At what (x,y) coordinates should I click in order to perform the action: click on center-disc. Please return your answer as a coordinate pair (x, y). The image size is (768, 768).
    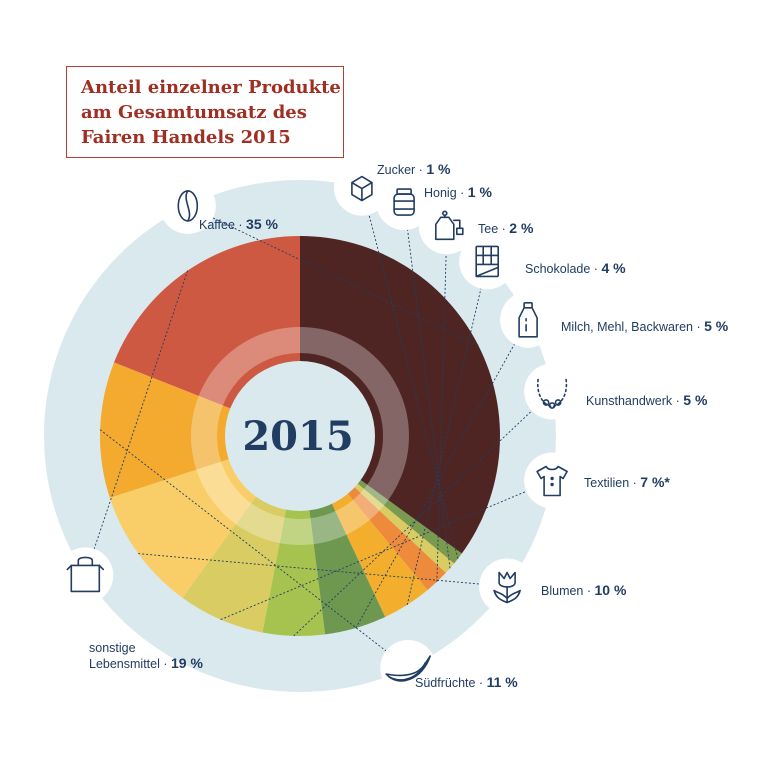
    Looking at the image, I should click on (300, 436).